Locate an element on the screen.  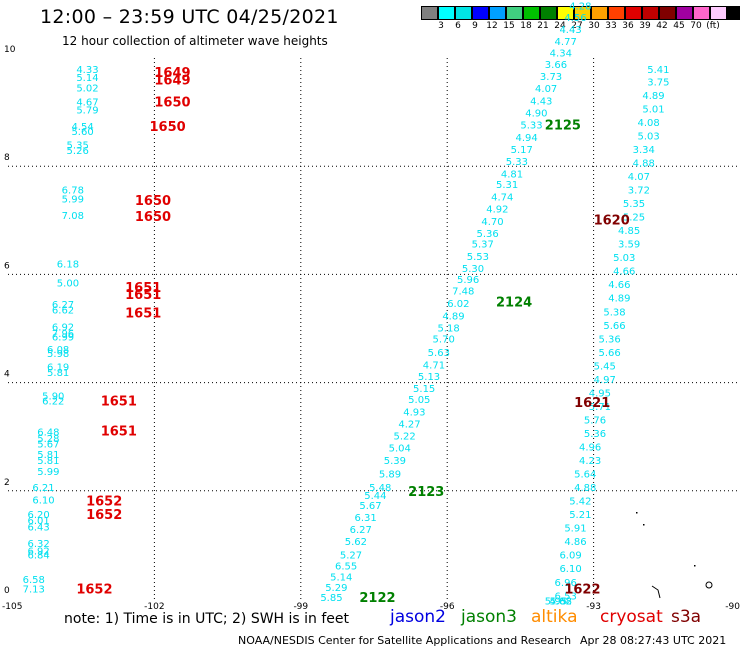
swh-value: 4.85 is located at coordinates (629, 231).